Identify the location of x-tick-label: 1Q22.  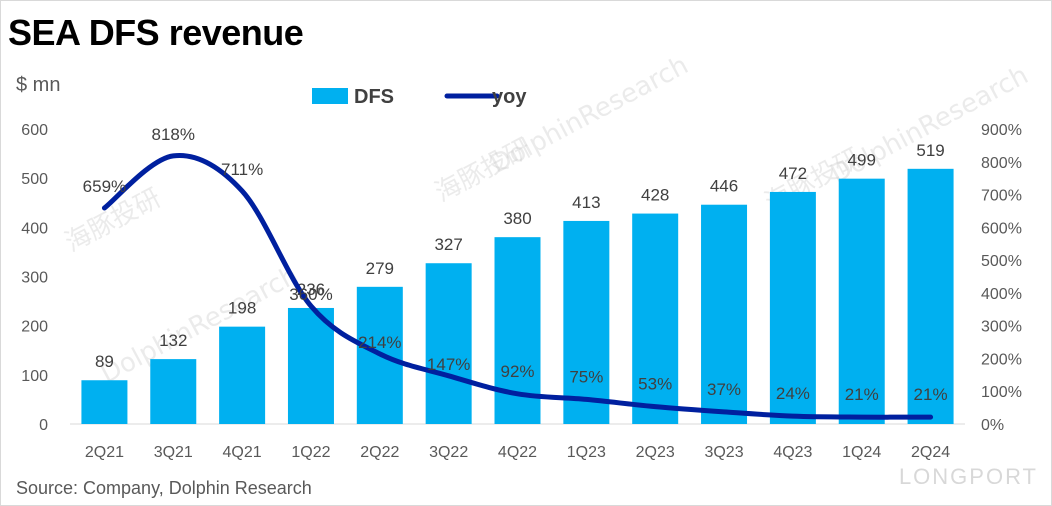
(310, 452).